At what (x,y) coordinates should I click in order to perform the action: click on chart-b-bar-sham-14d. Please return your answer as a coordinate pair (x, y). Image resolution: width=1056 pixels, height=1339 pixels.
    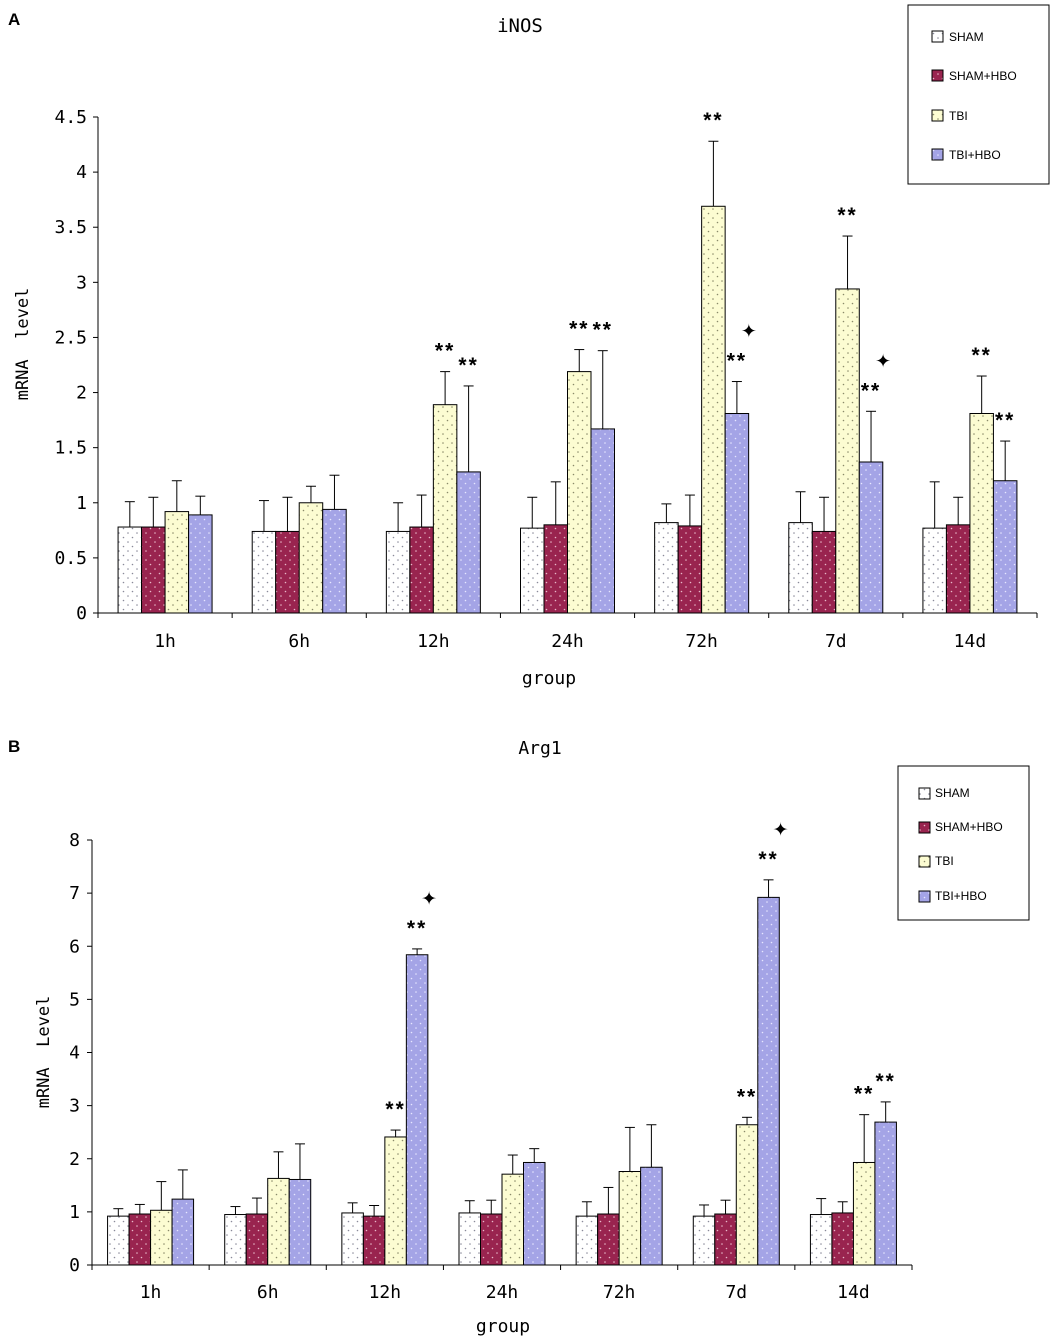
    Looking at the image, I should click on (821, 1240).